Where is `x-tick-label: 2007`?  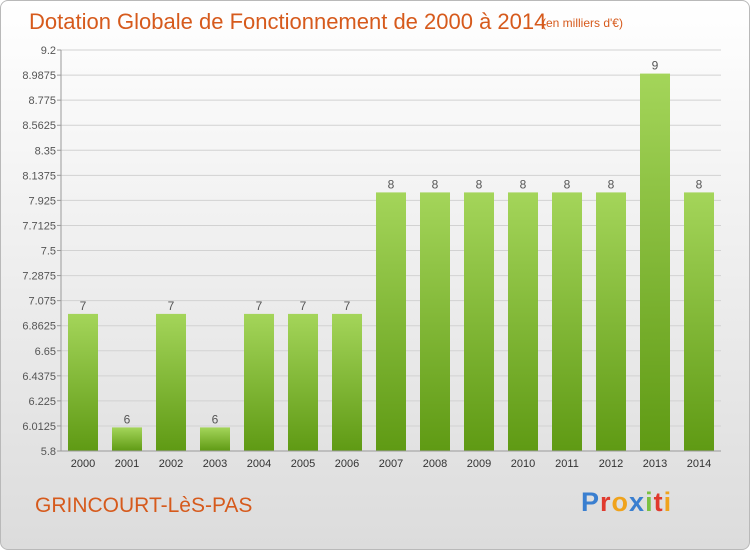 x-tick-label: 2007 is located at coordinates (391, 464).